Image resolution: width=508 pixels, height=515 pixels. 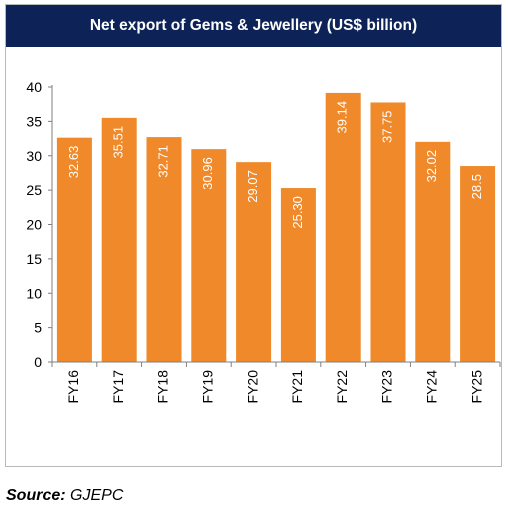 I want to click on y-tick-label: 10, so click(x=34, y=293).